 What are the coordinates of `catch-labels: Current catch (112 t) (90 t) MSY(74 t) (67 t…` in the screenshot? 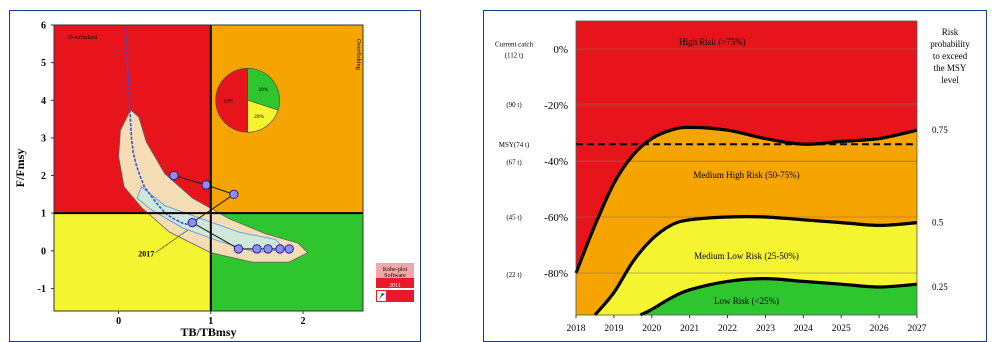 It's located at (514, 159).